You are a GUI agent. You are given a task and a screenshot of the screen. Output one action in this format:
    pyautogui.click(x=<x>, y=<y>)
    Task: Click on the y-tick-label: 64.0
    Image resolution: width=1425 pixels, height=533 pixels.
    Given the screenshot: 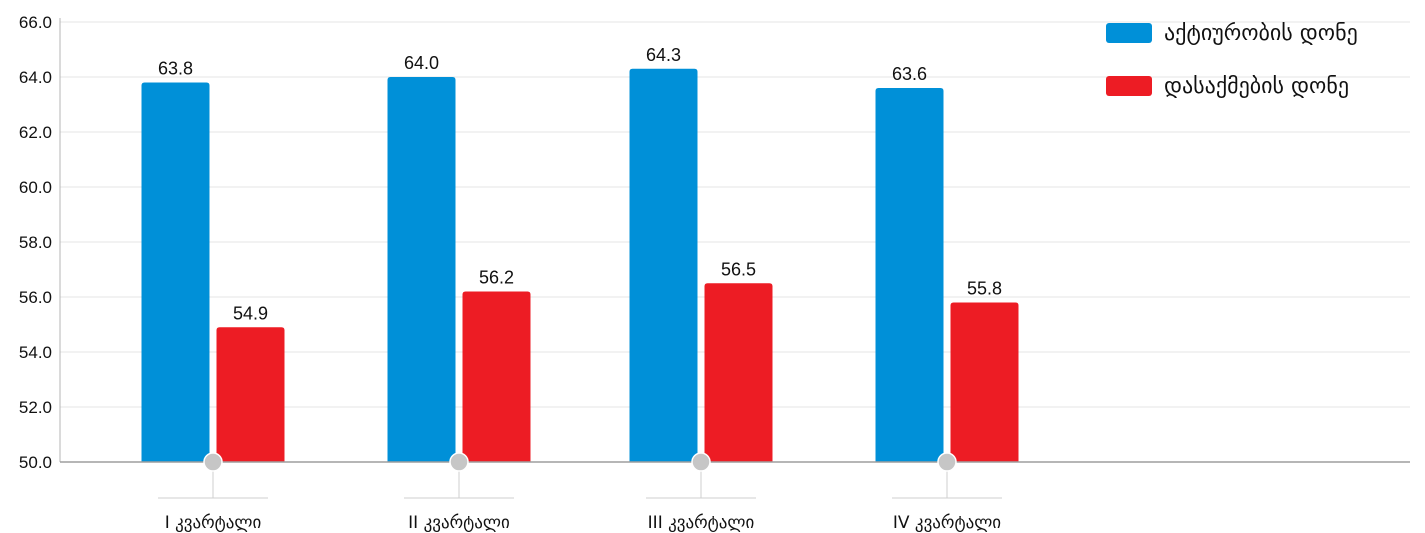 What is the action you would take?
    pyautogui.click(x=35, y=77)
    